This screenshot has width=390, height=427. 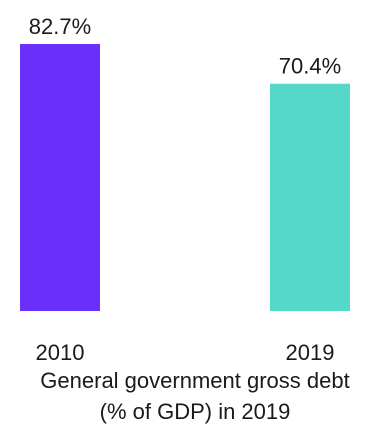 I want to click on value-labels-group: 82.7% 70.4%, so click(x=185, y=46).